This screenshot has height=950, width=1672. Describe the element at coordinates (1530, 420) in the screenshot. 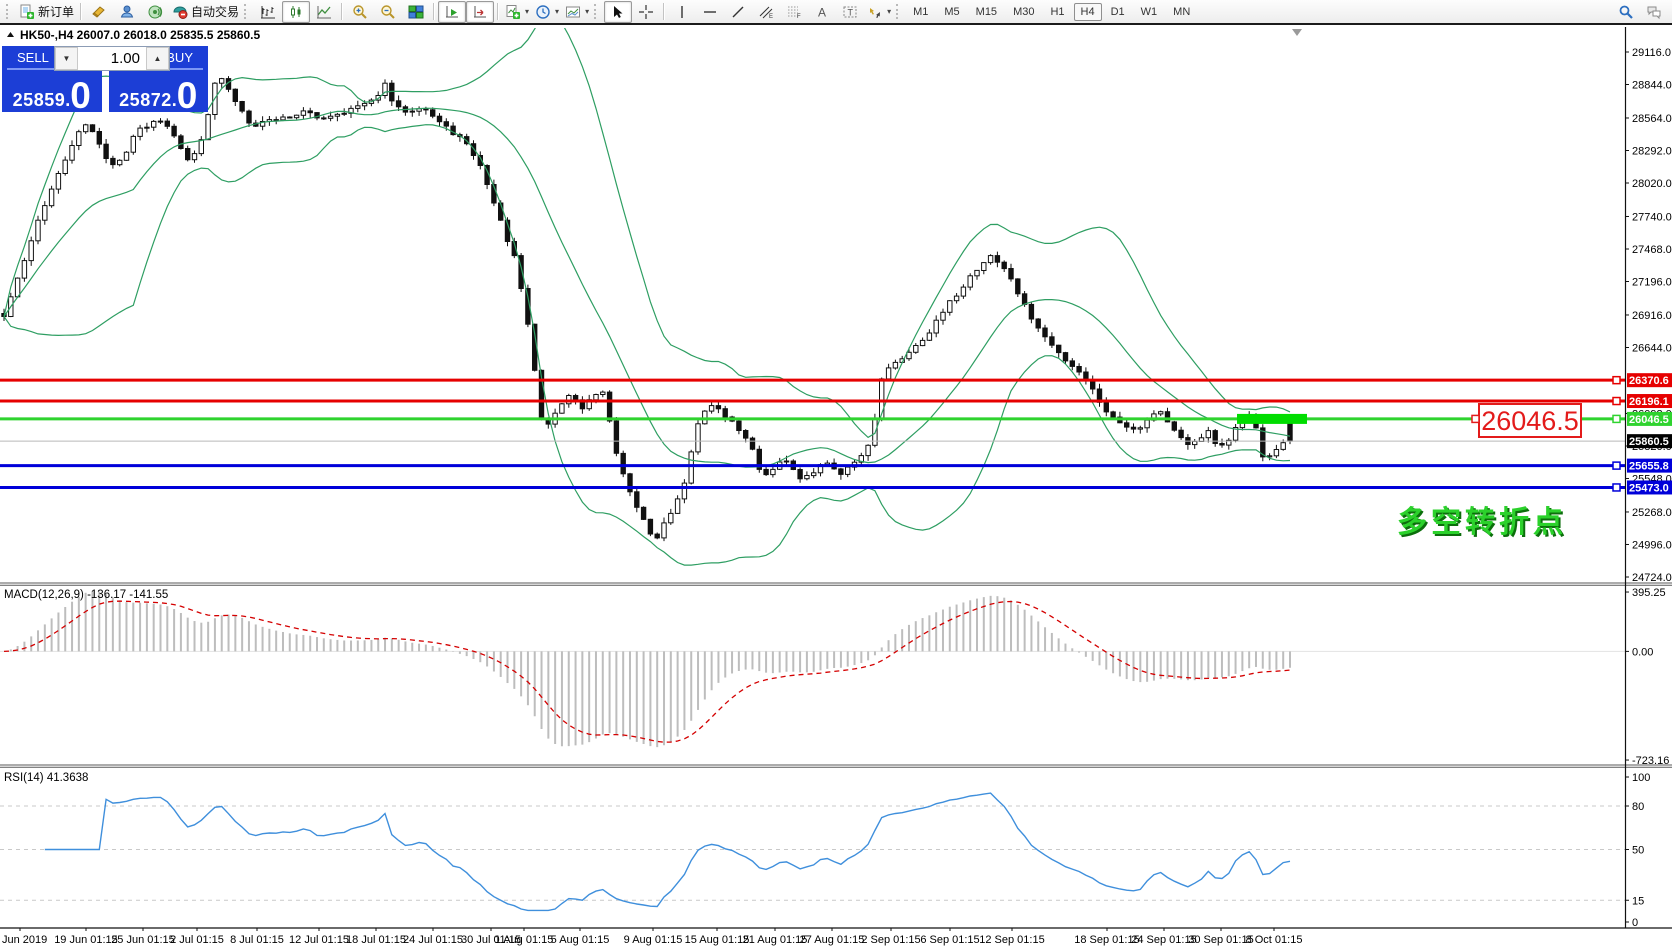

I see `price-callout-box` at that location.